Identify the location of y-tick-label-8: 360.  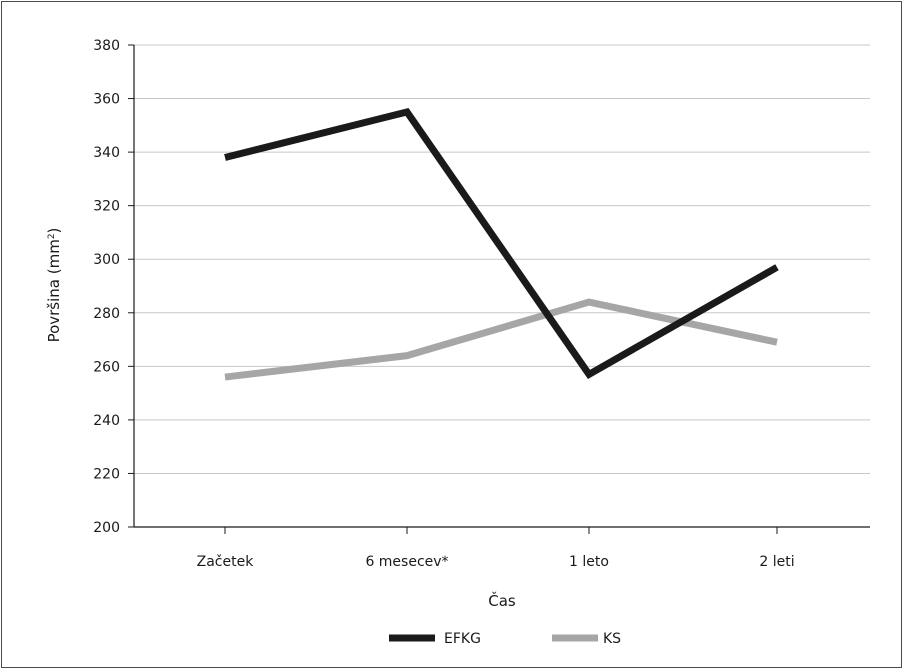
(106, 100).